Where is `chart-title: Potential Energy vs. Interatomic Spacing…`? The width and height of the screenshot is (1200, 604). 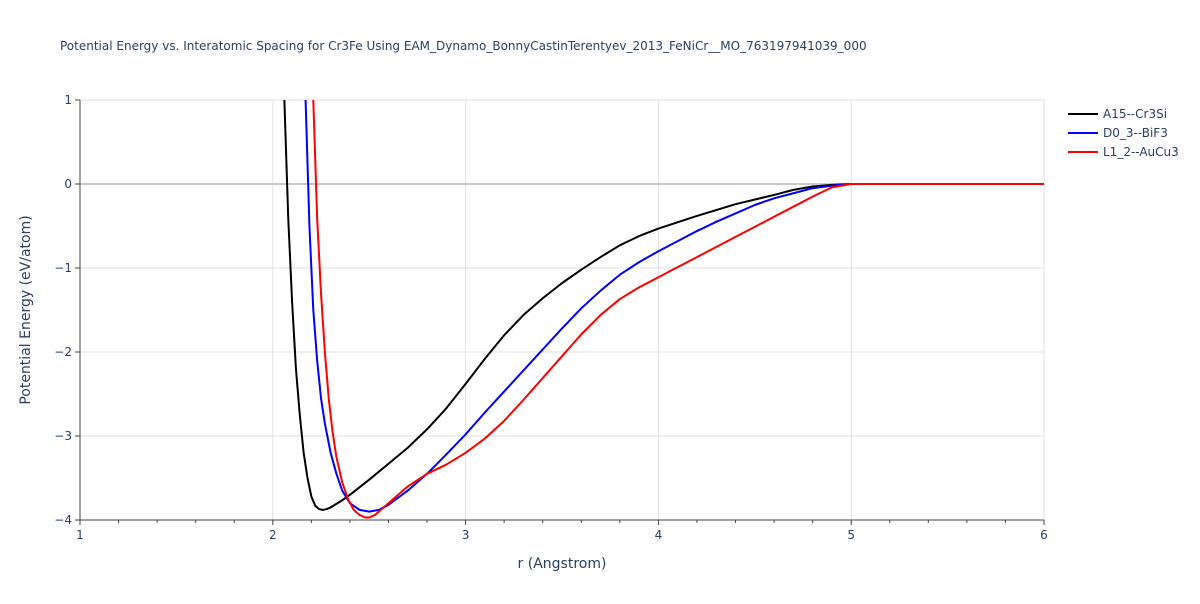 chart-title: Potential Energy vs. Interatomic Spacing… is located at coordinates (463, 46).